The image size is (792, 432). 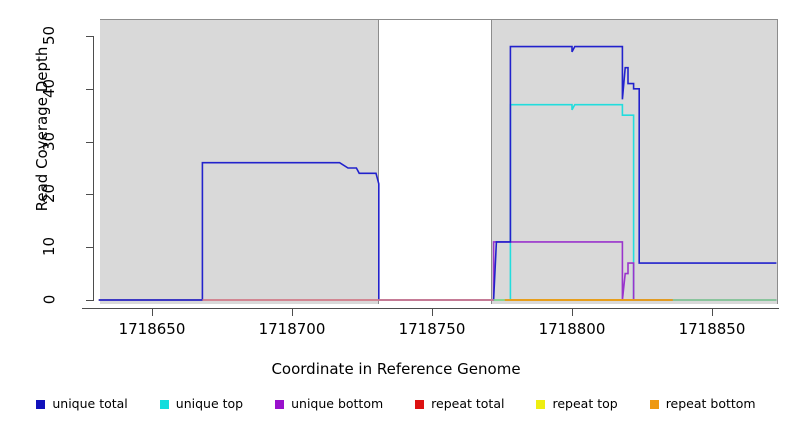 I want to click on x-tick-label: 1718700, so click(x=292, y=329).